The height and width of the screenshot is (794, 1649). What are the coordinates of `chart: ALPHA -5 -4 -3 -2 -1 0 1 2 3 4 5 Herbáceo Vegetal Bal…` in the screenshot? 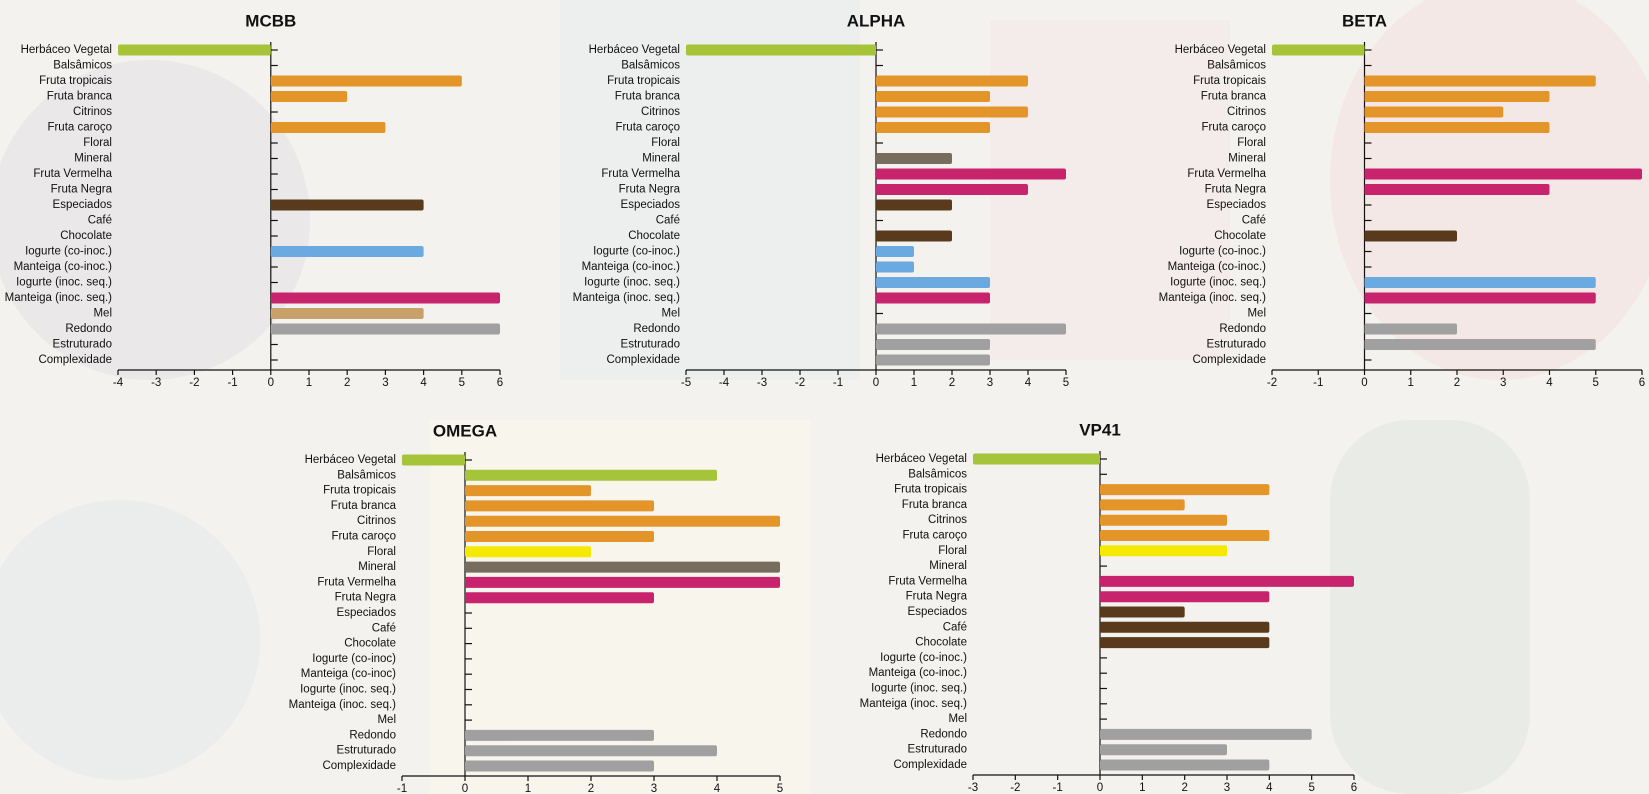 It's located at (821, 200).